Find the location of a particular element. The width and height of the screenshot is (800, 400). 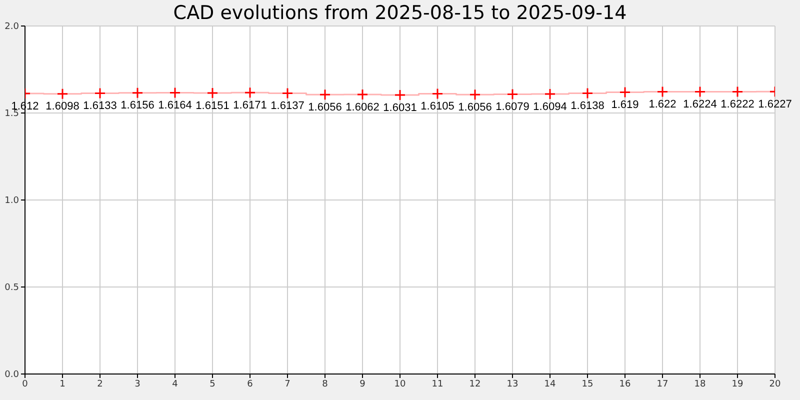

y-tick-label: 1.0 is located at coordinates (12, 201).